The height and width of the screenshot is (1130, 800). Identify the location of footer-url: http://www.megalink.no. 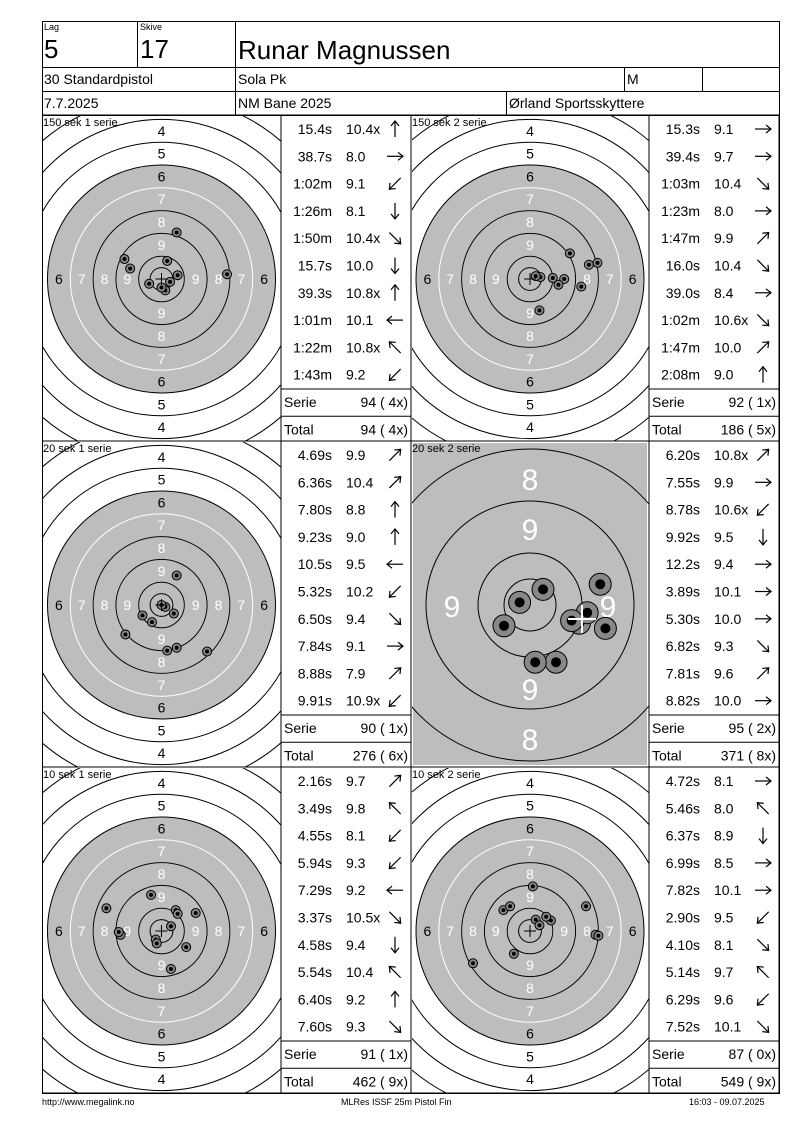
(88, 1102).